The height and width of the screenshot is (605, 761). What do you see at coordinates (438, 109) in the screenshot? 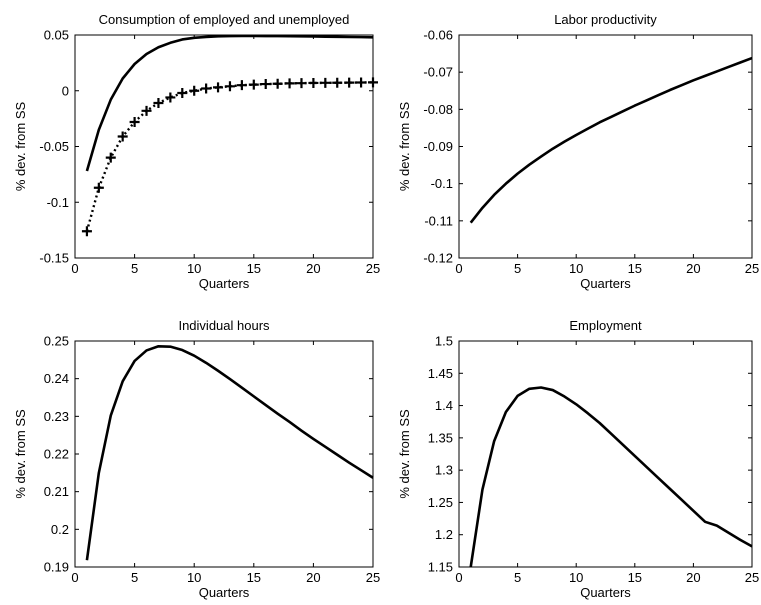
I see `y-tick-label: -0.08` at bounding box center [438, 109].